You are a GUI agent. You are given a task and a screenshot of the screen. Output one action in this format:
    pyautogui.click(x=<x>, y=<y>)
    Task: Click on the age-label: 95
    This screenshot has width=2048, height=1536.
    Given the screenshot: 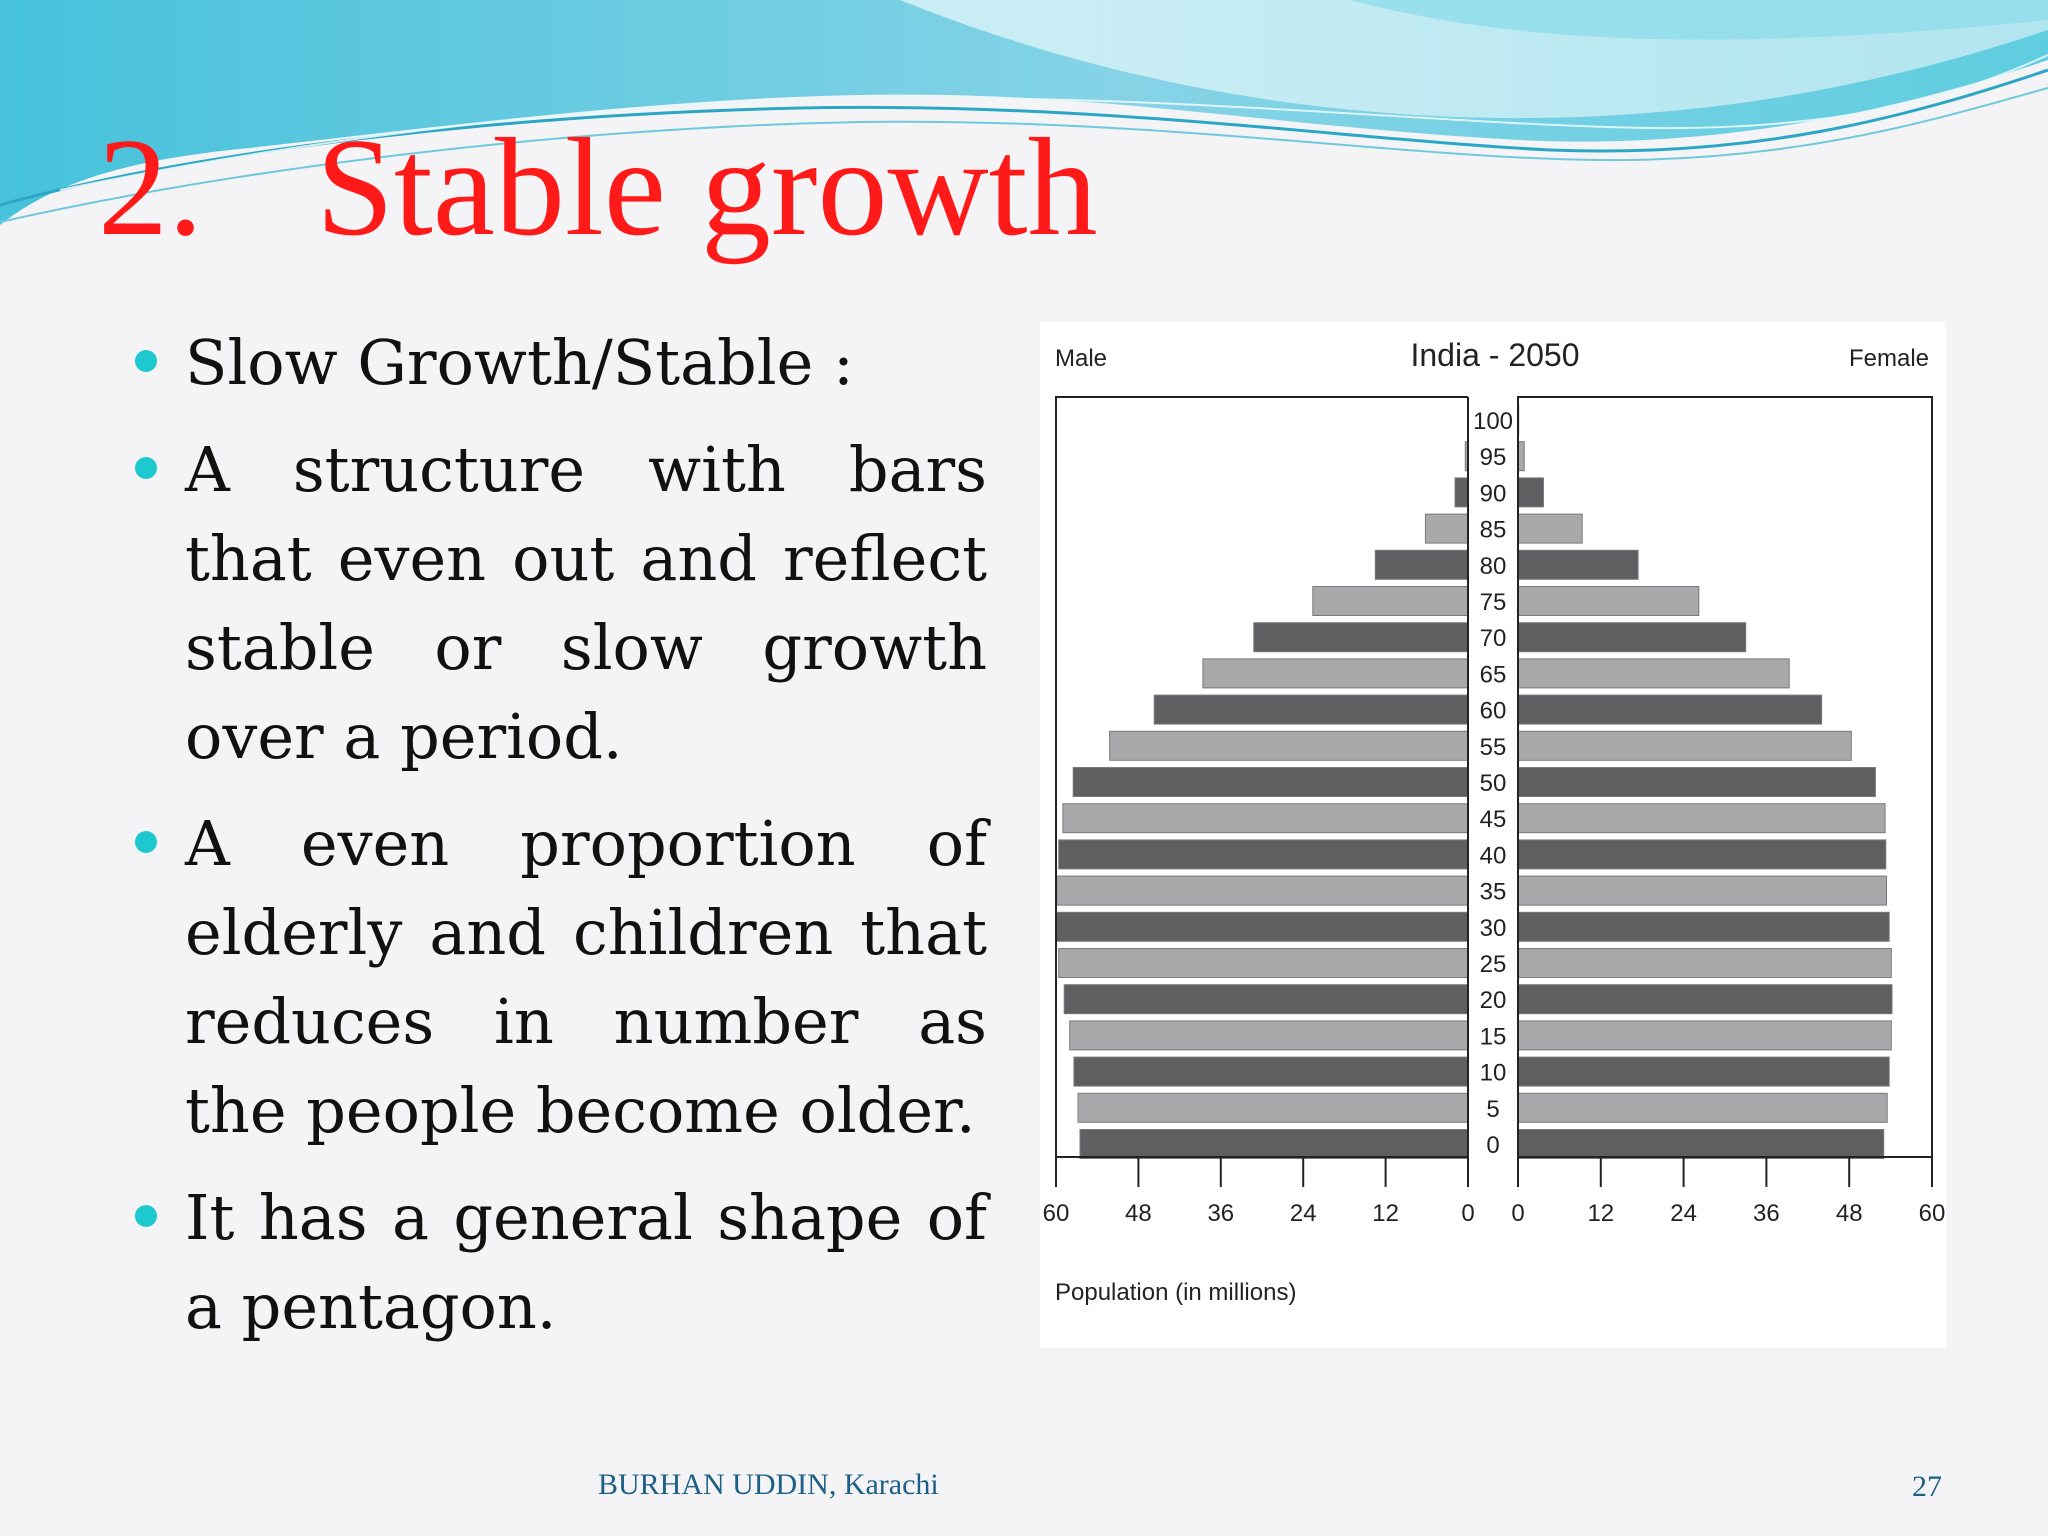 What is the action you would take?
    pyautogui.click(x=1493, y=457)
    